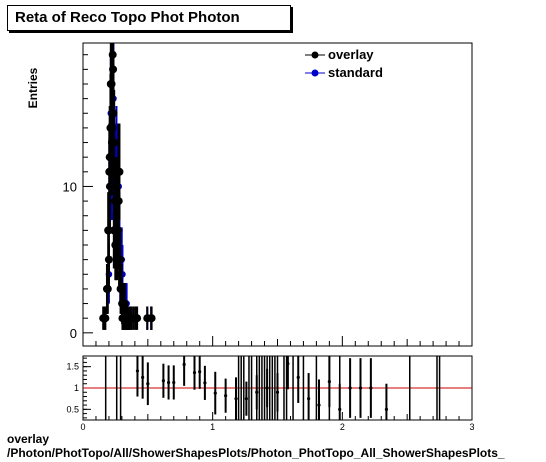  What do you see at coordinates (212, 427) in the screenshot?
I see `ratio-x-tick-label: 1` at bounding box center [212, 427].